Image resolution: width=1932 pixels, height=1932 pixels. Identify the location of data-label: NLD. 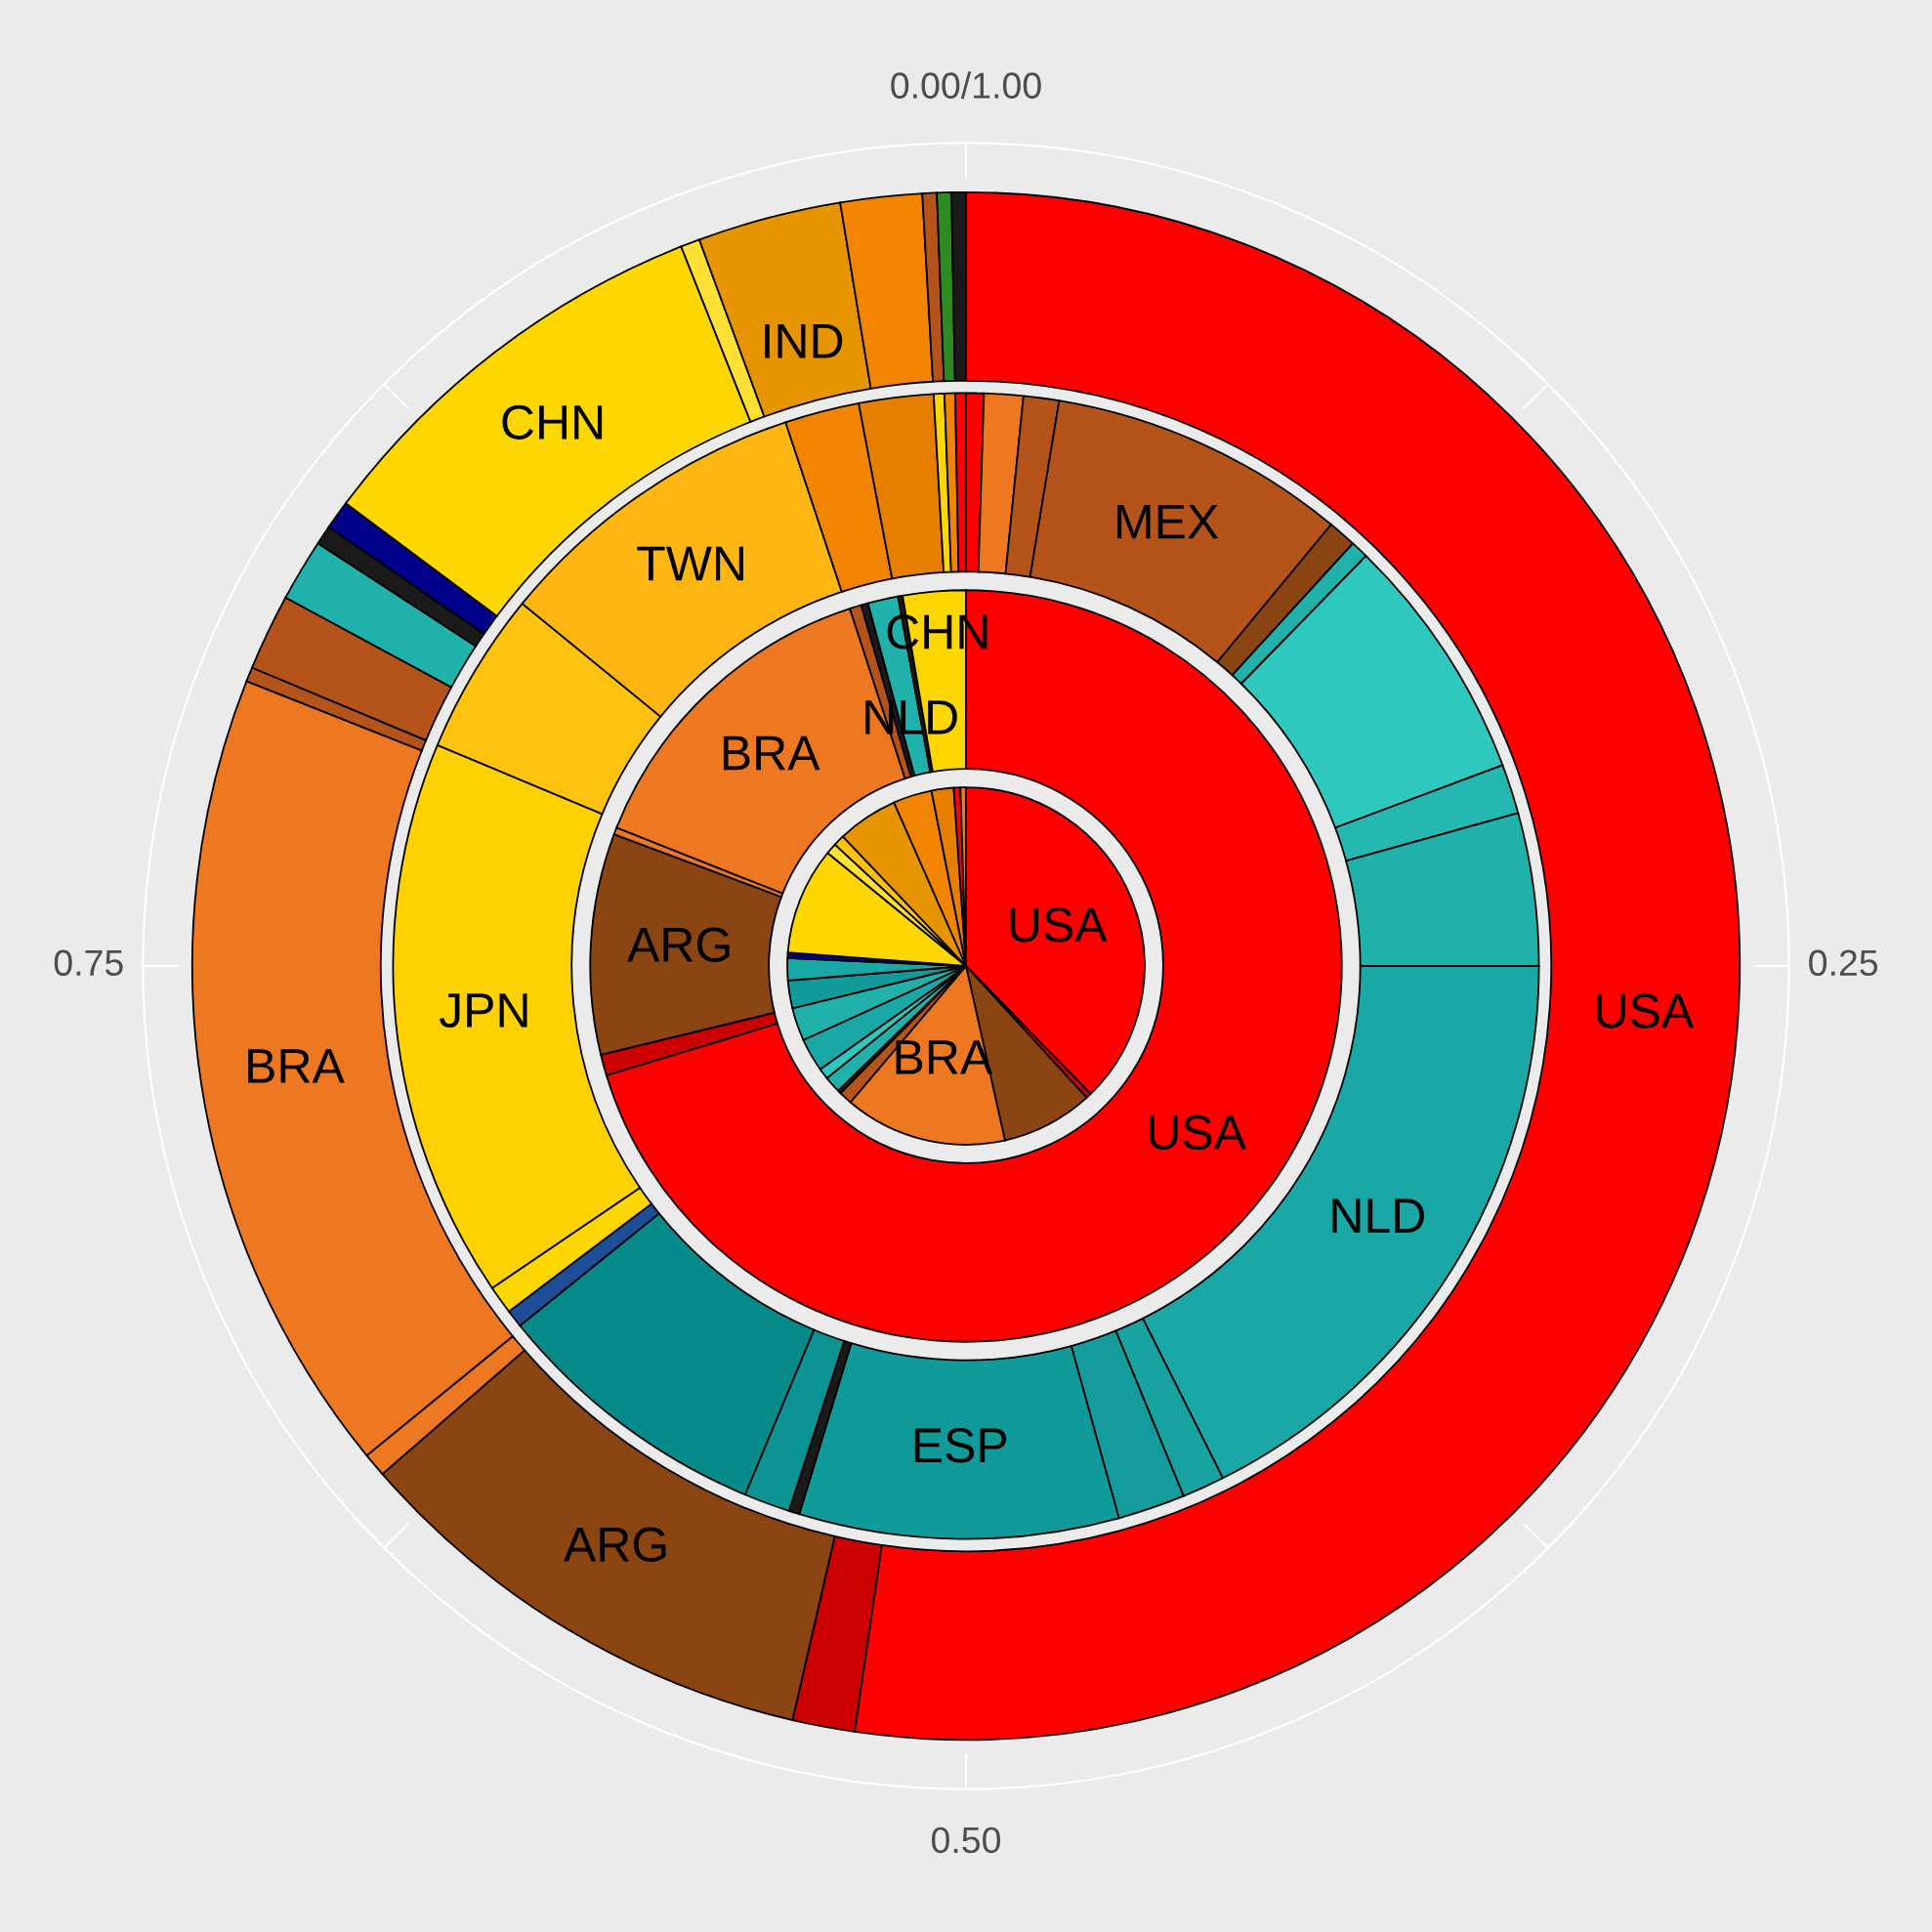
(1378, 1215).